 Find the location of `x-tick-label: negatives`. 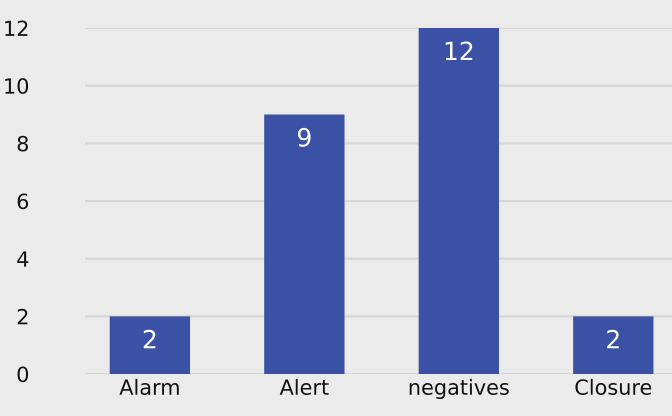

x-tick-label: negatives is located at coordinates (459, 389).